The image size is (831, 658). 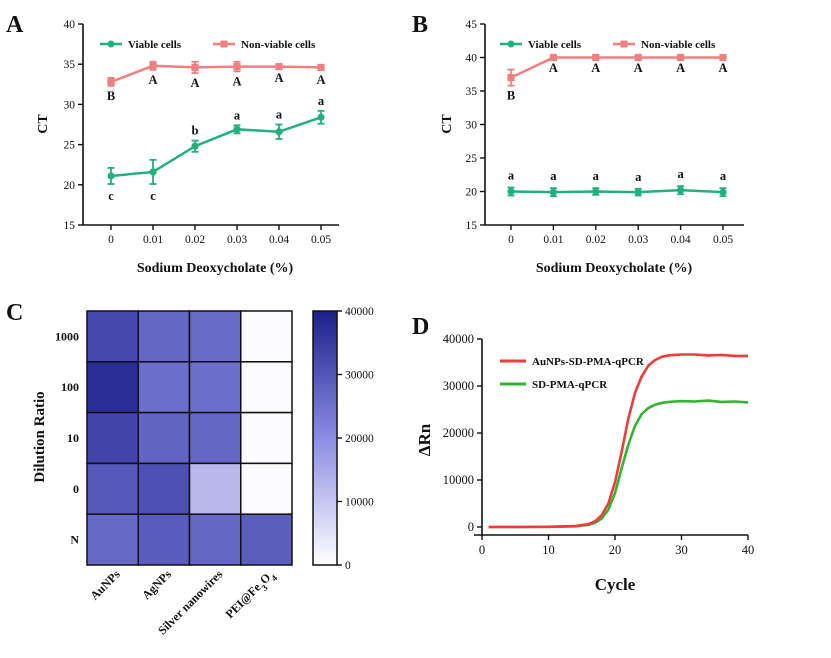 I want to click on row-label: N, so click(x=74, y=540).